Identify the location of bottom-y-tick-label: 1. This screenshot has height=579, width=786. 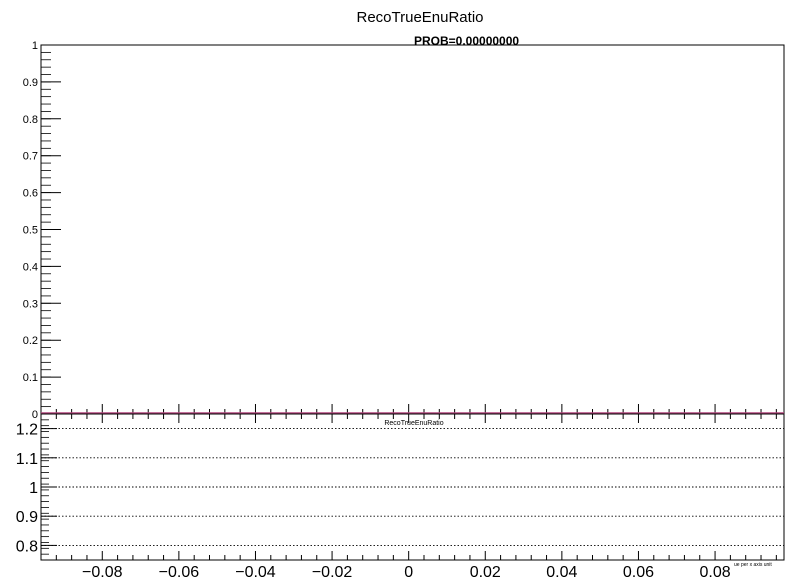
(33, 488).